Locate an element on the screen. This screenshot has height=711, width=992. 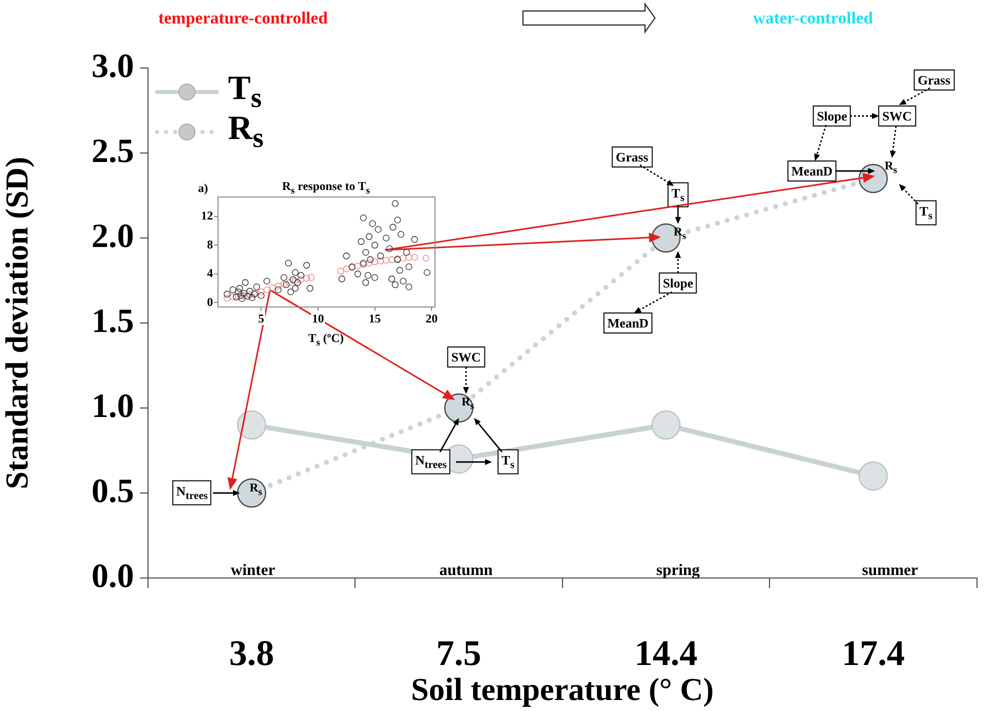
text: water-controlled is located at coordinates (813, 18).